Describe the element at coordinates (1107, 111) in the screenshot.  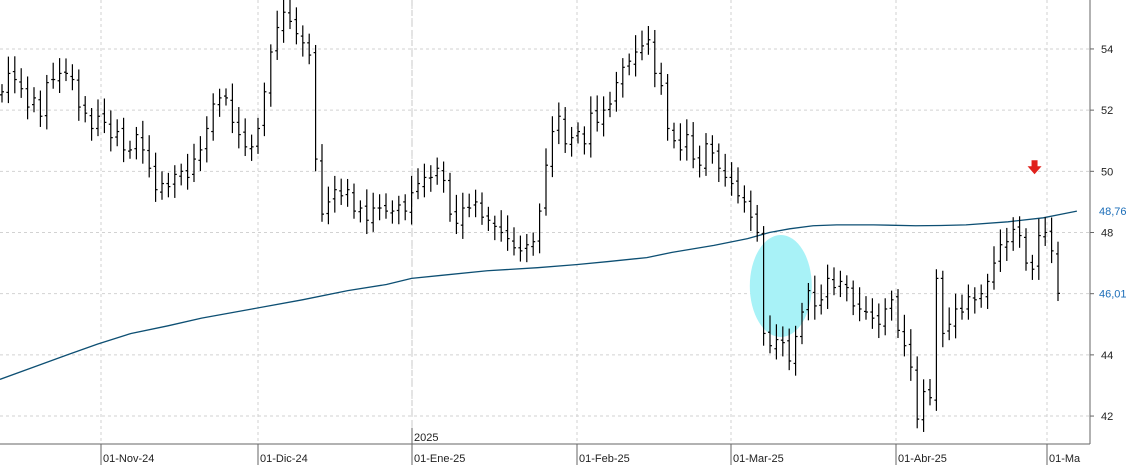
I see `y-tick-label: 52` at that location.